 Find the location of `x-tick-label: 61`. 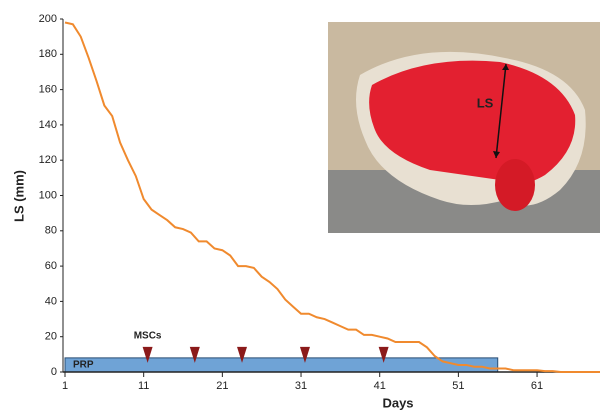

x-tick-label: 61 is located at coordinates (537, 386).